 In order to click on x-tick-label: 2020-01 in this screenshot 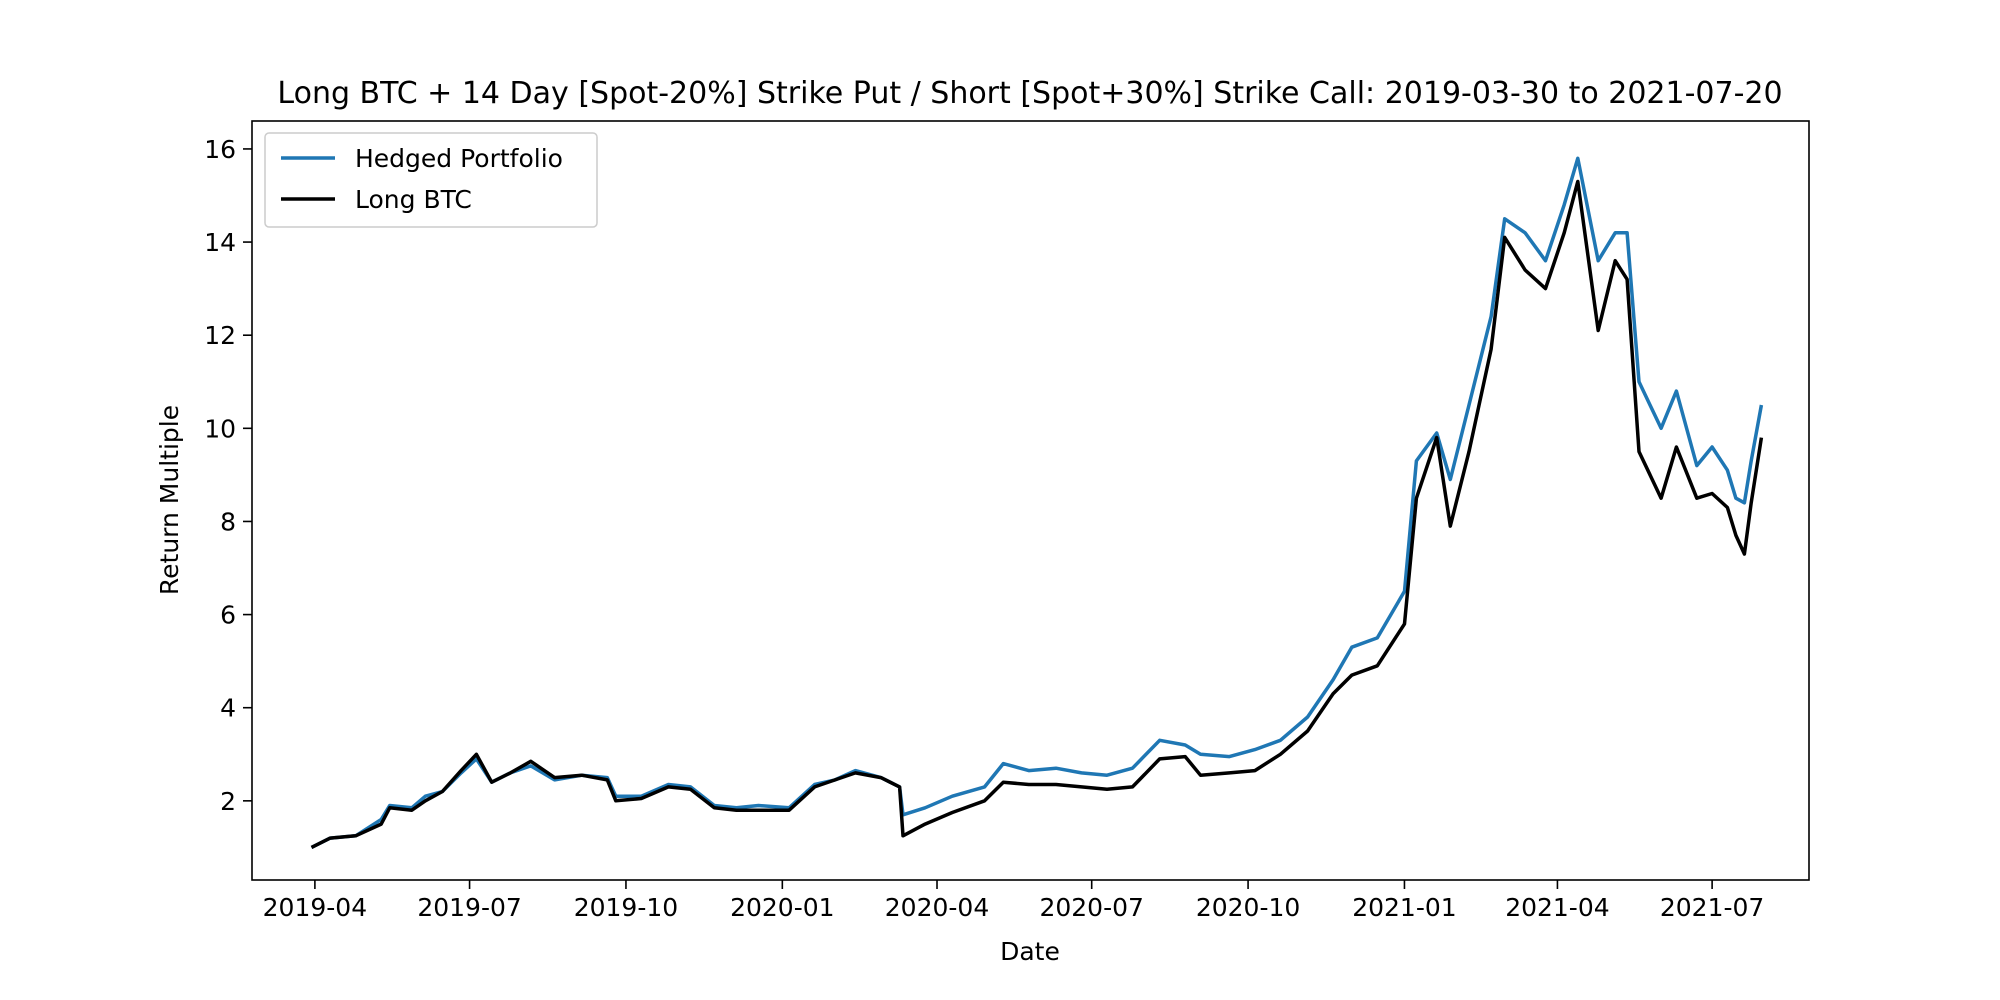, I will do `click(782, 907)`.